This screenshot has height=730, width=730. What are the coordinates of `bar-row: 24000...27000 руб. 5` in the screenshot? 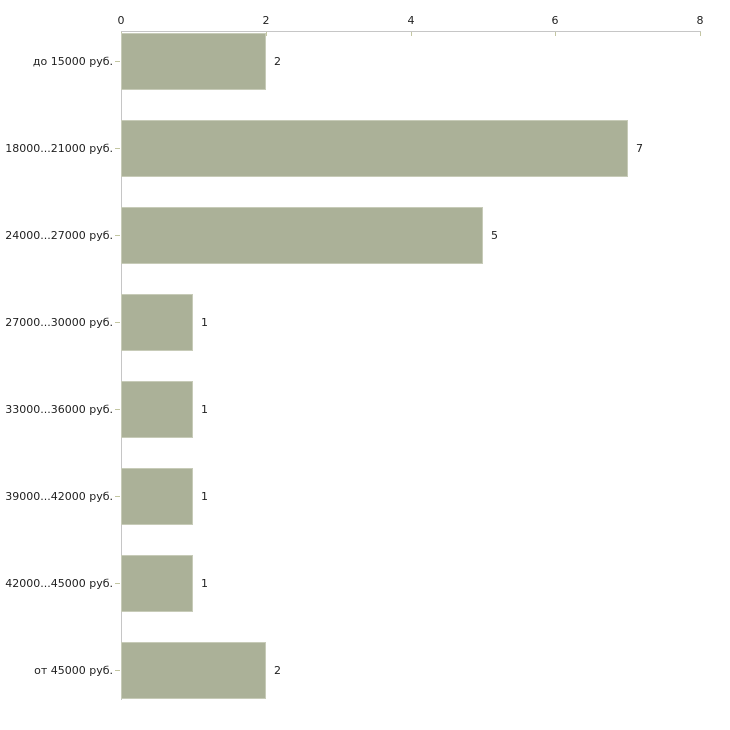 It's located at (365, 248).